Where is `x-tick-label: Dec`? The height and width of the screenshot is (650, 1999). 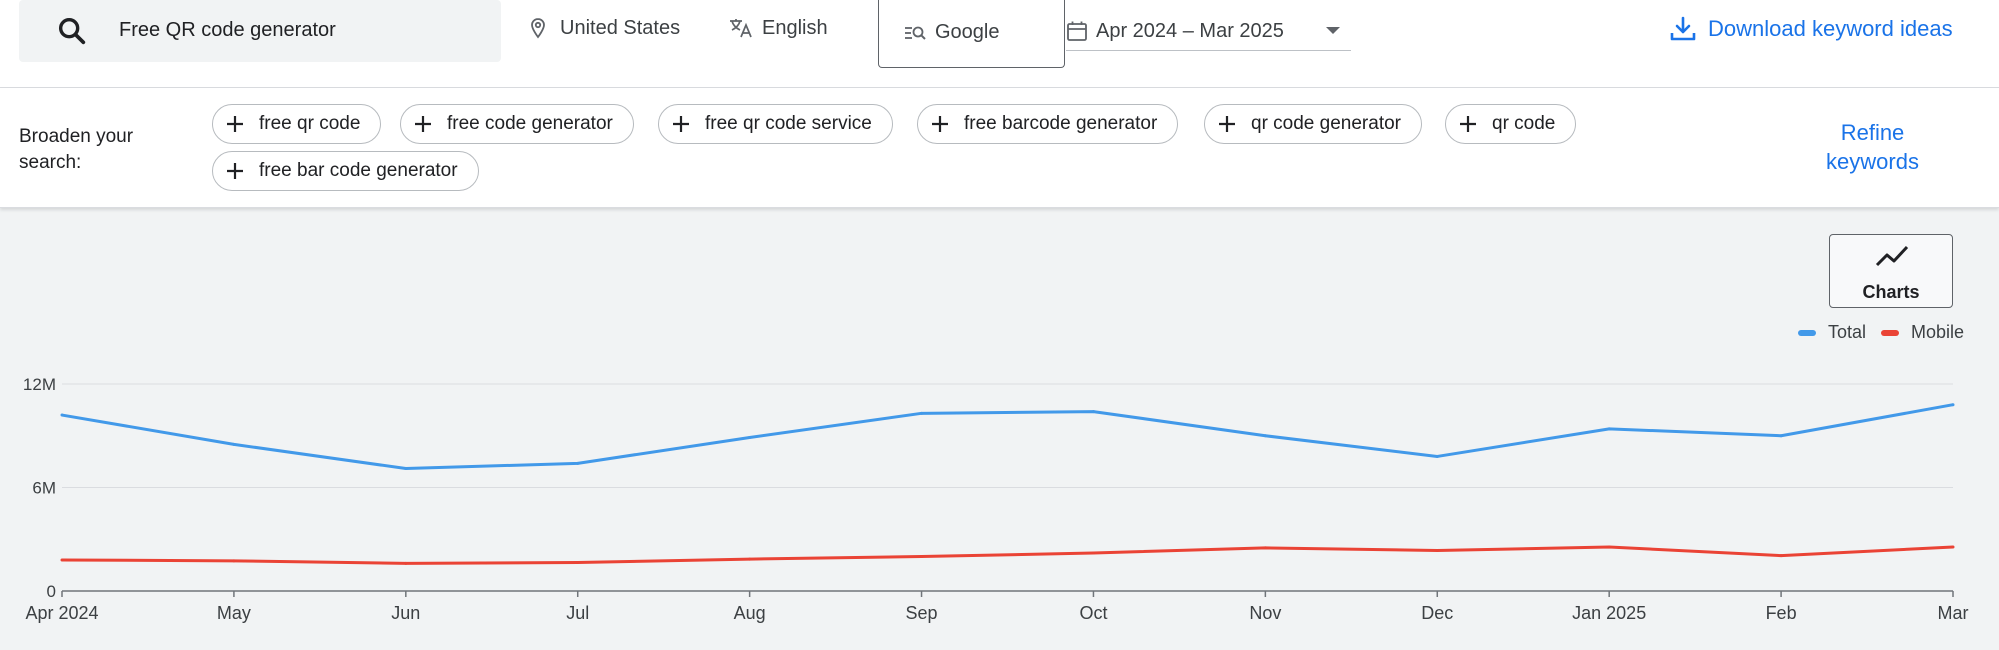 x-tick-label: Dec is located at coordinates (1437, 613).